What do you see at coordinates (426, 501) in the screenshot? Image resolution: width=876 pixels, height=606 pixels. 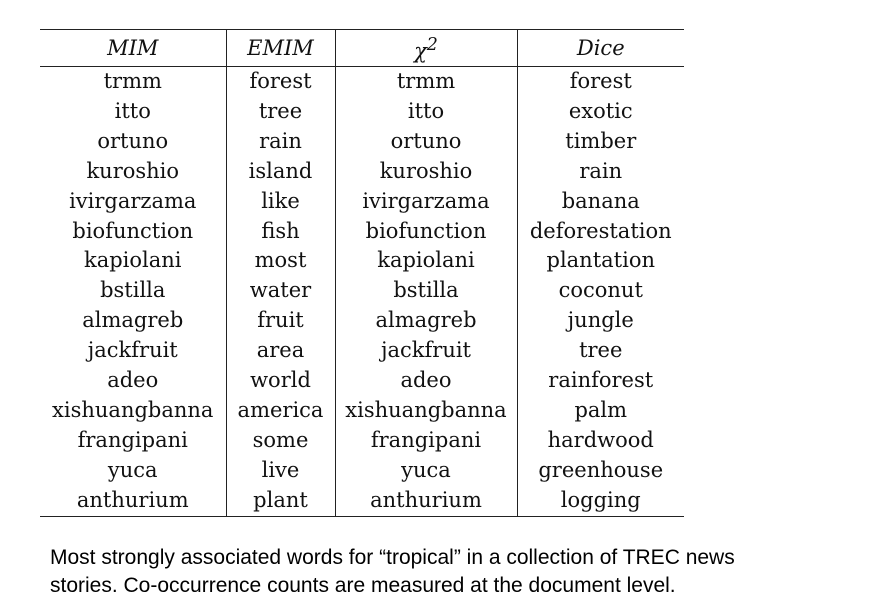 I see `cell-chi-squared: anthurium` at bounding box center [426, 501].